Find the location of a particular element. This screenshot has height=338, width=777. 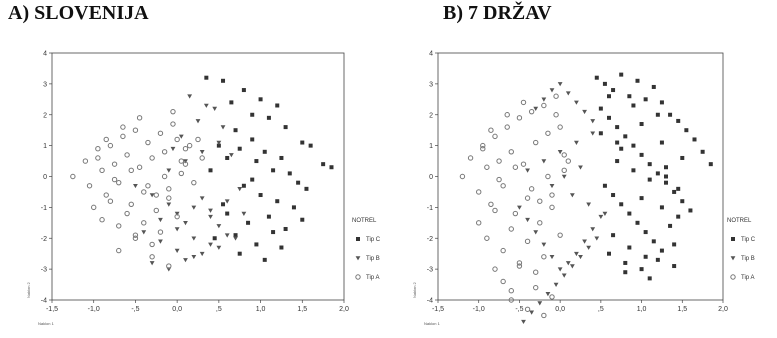

x-tick-label: 2,0 is located at coordinates (723, 309).